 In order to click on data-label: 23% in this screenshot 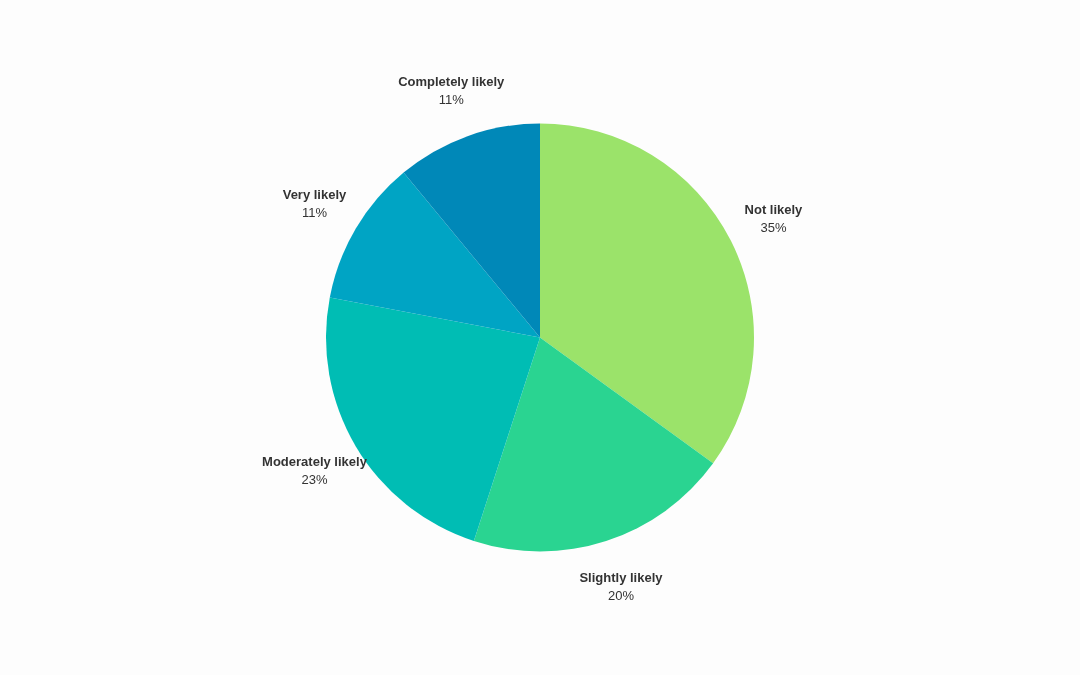, I will do `click(314, 479)`.